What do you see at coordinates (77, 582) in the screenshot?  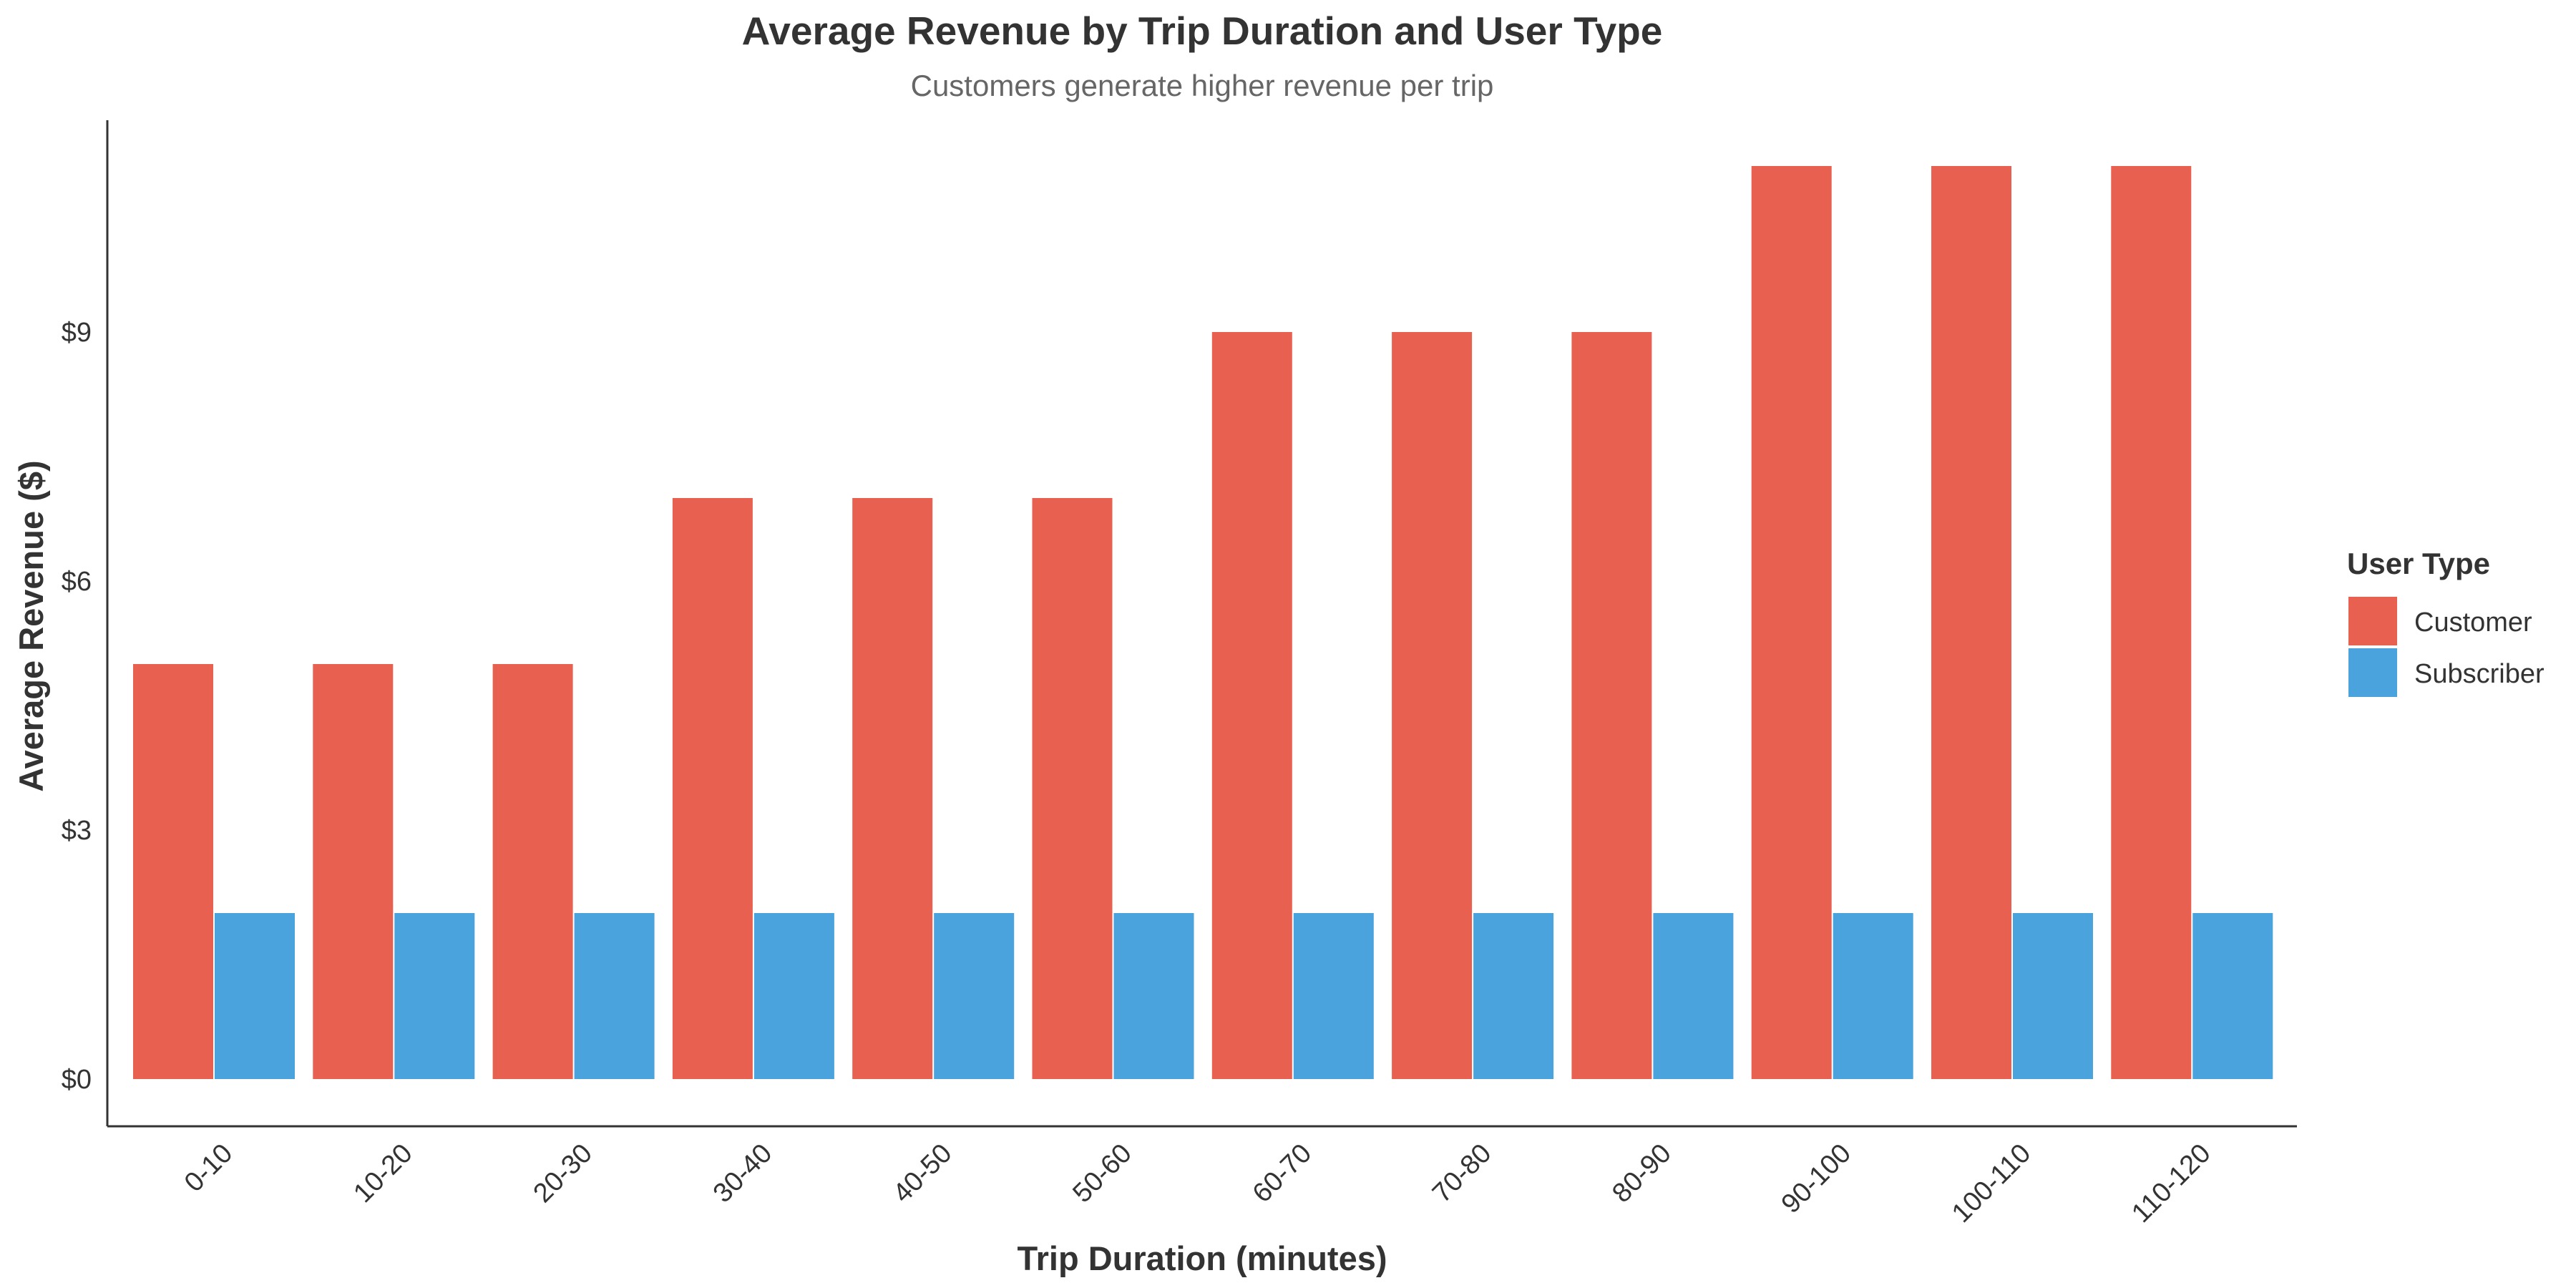 I see `y-tick-label: $6` at bounding box center [77, 582].